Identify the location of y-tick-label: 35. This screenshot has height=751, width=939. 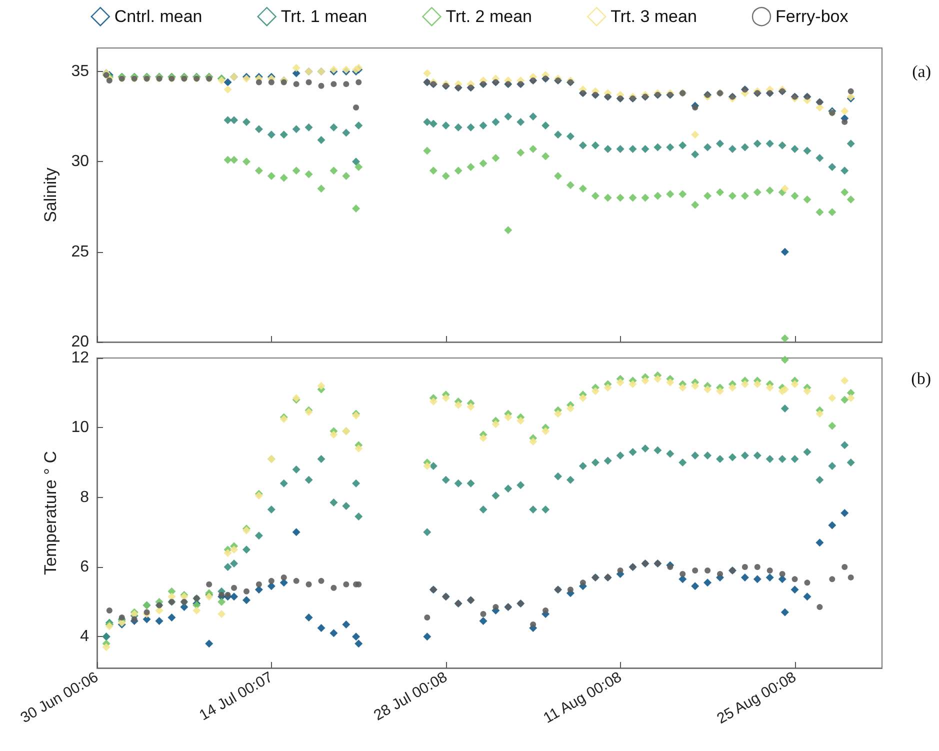
(80, 71).